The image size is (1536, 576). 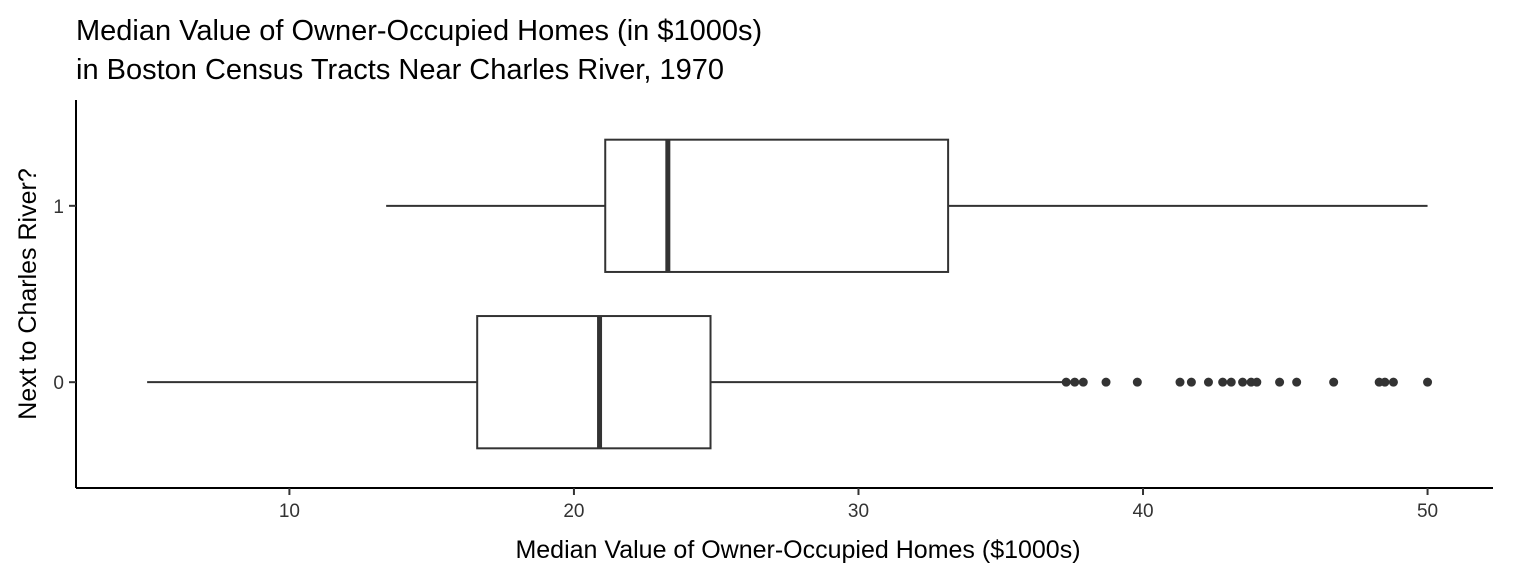 I want to click on x-tick-label-30: 30, so click(x=858, y=511).